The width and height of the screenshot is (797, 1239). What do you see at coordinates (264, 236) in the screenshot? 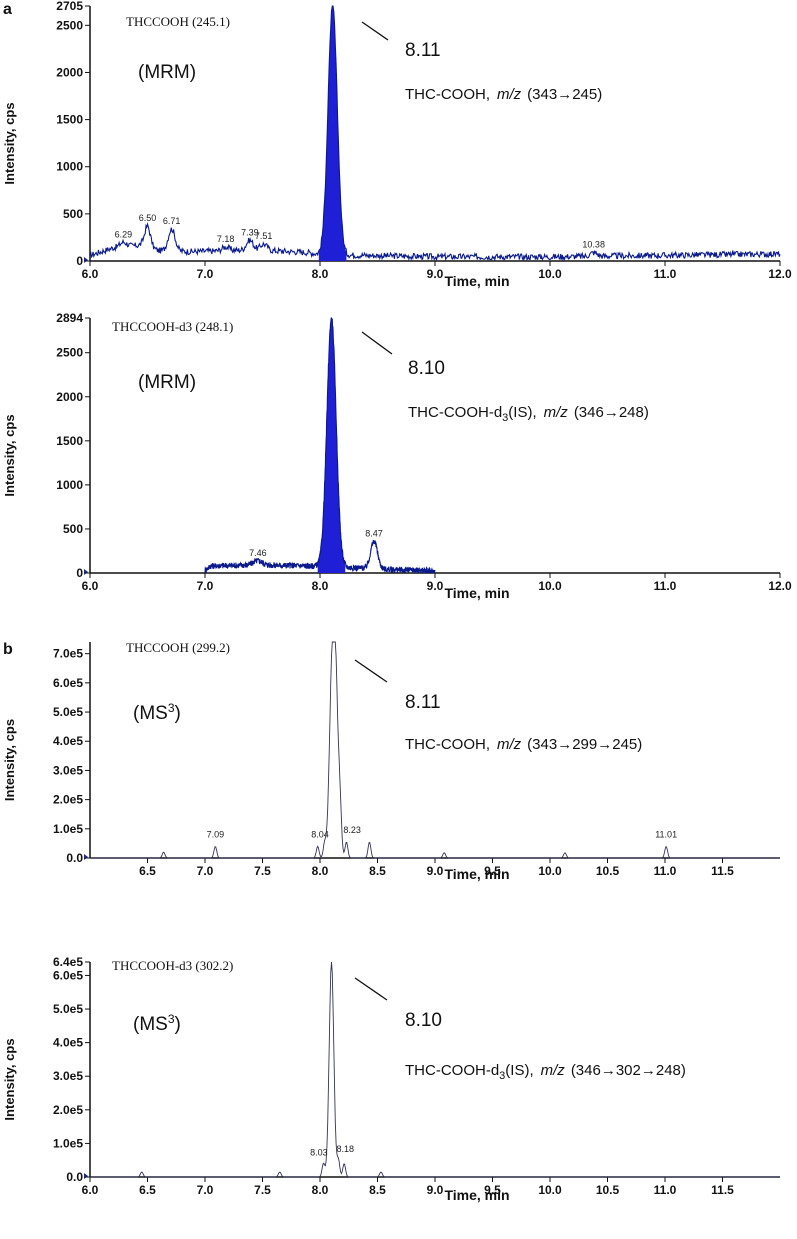
I see `peak-label: 7.51` at bounding box center [264, 236].